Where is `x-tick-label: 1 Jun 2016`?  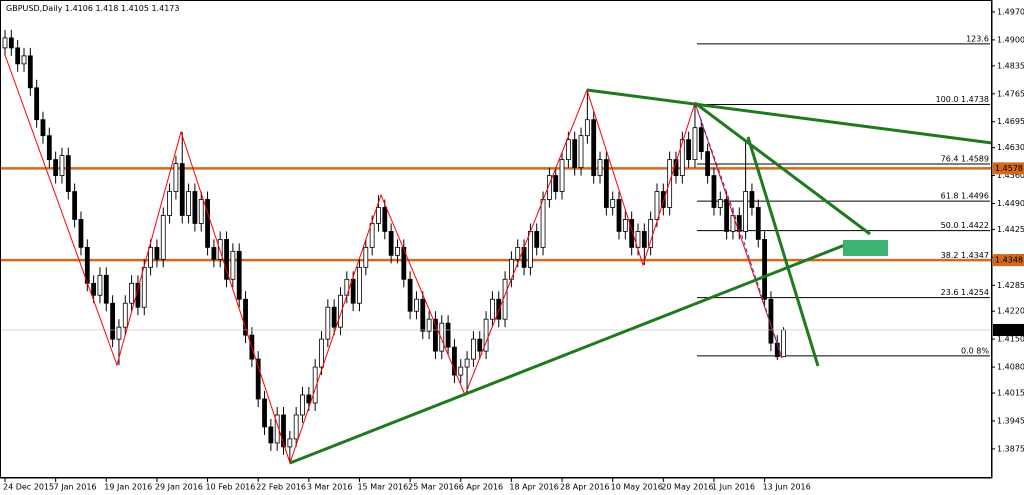 x-tick-label: 1 Jun 2016 is located at coordinates (733, 487).